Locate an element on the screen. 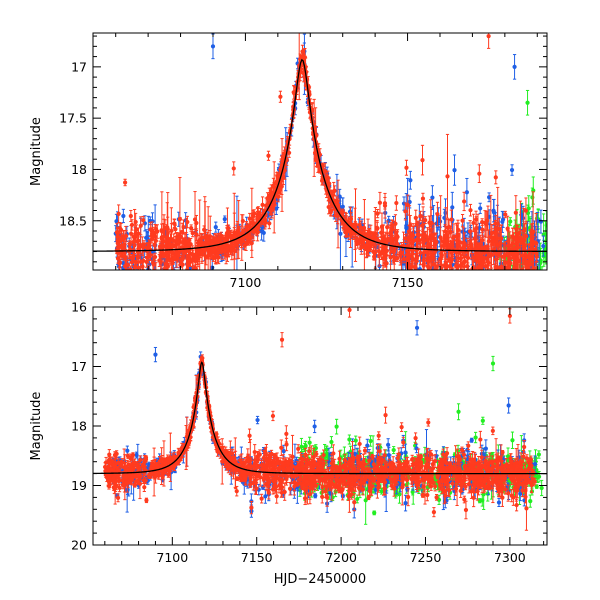 Image resolution: width=600 pixels, height=600 pixels. bottom-x-tick-label: 7250 is located at coordinates (426, 557).